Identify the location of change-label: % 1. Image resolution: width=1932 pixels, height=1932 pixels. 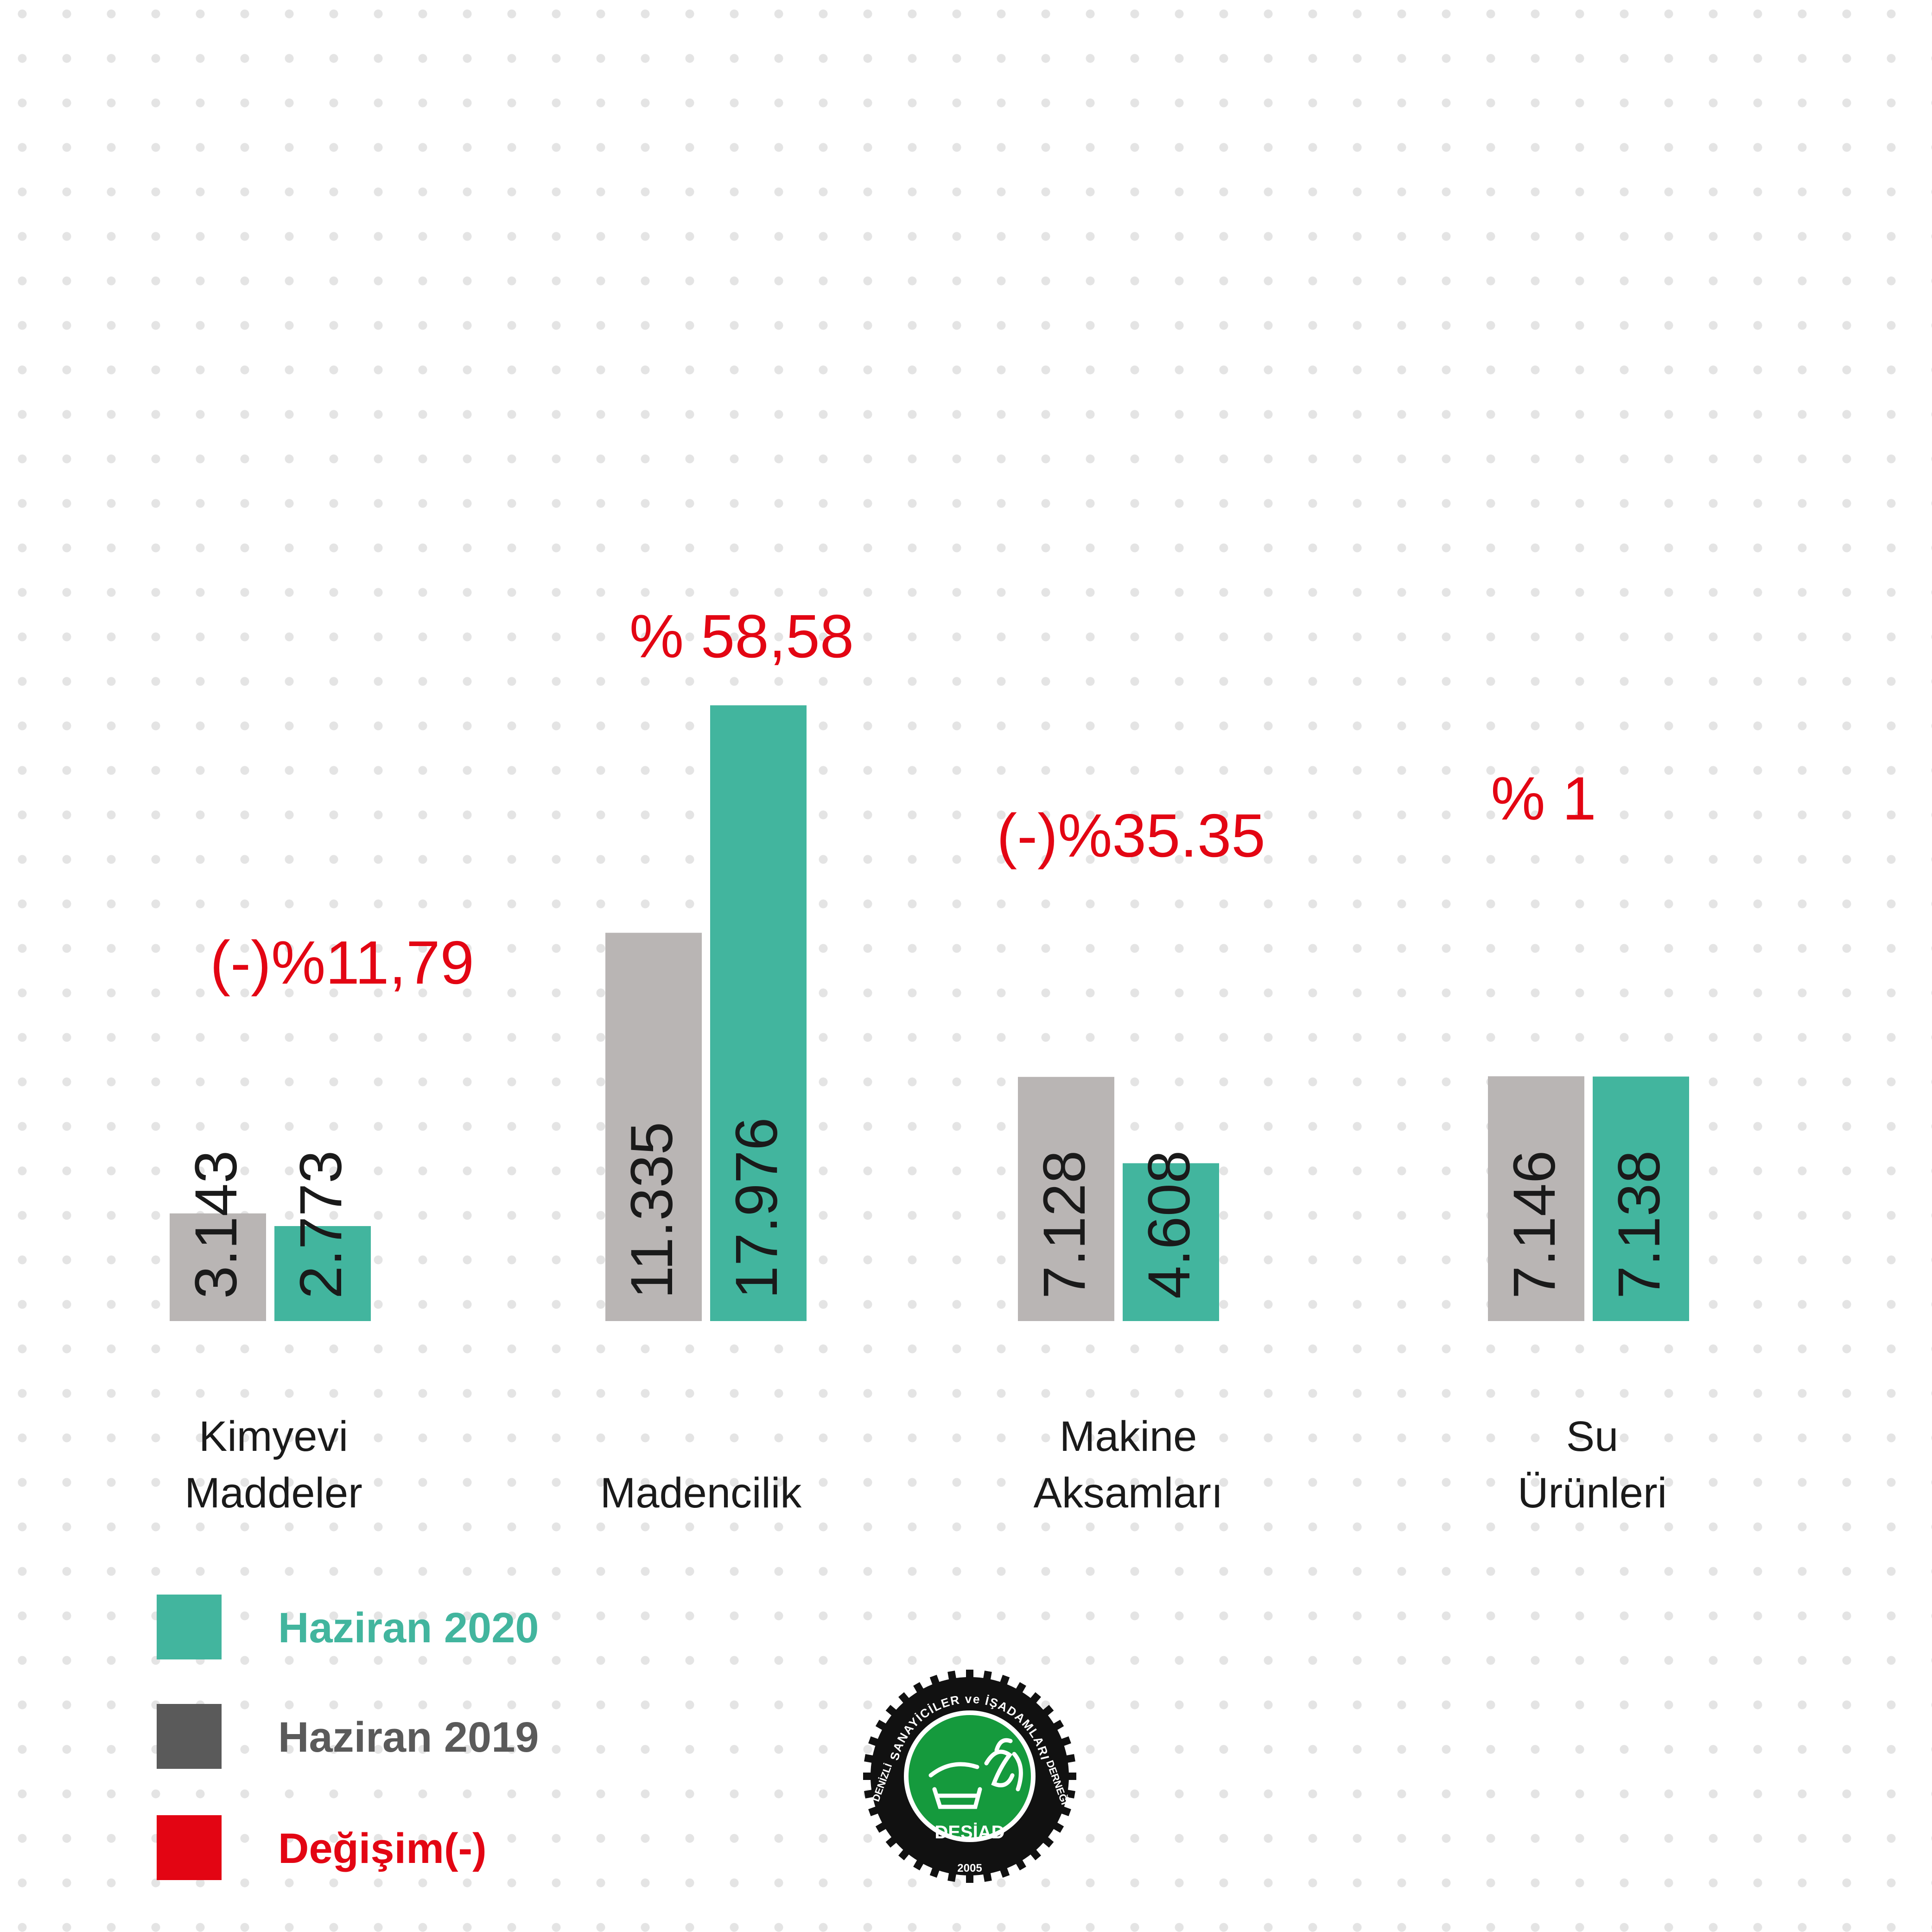
(1543, 798).